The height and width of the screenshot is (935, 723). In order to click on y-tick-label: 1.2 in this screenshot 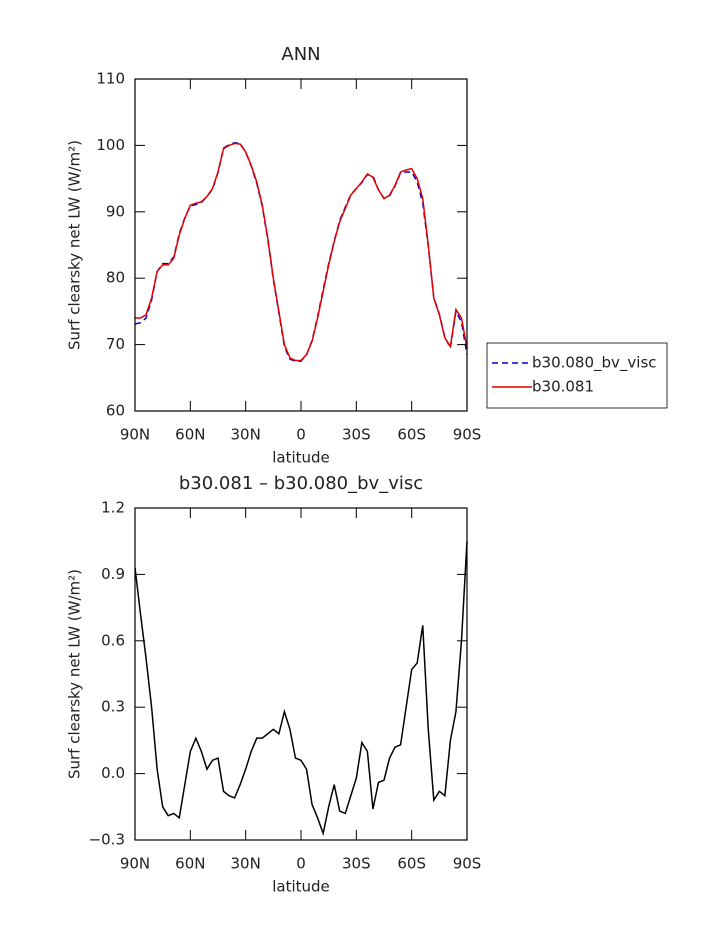, I will do `click(113, 508)`.